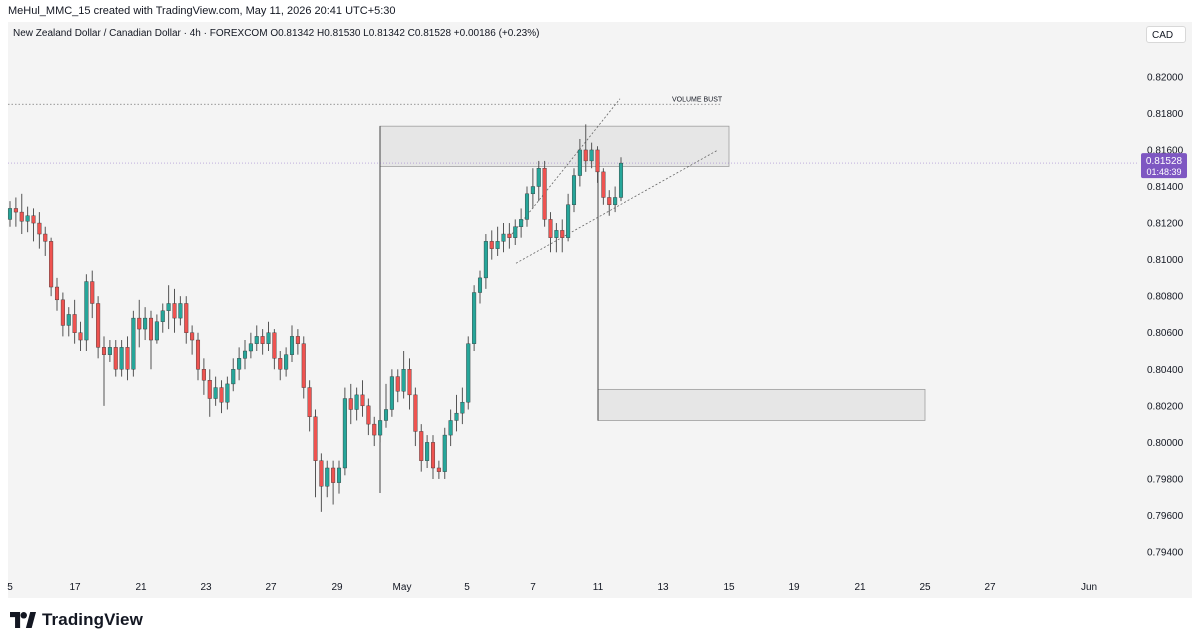 This screenshot has height=643, width=1200. I want to click on y-tick-label: 0.80200, so click(1165, 406).